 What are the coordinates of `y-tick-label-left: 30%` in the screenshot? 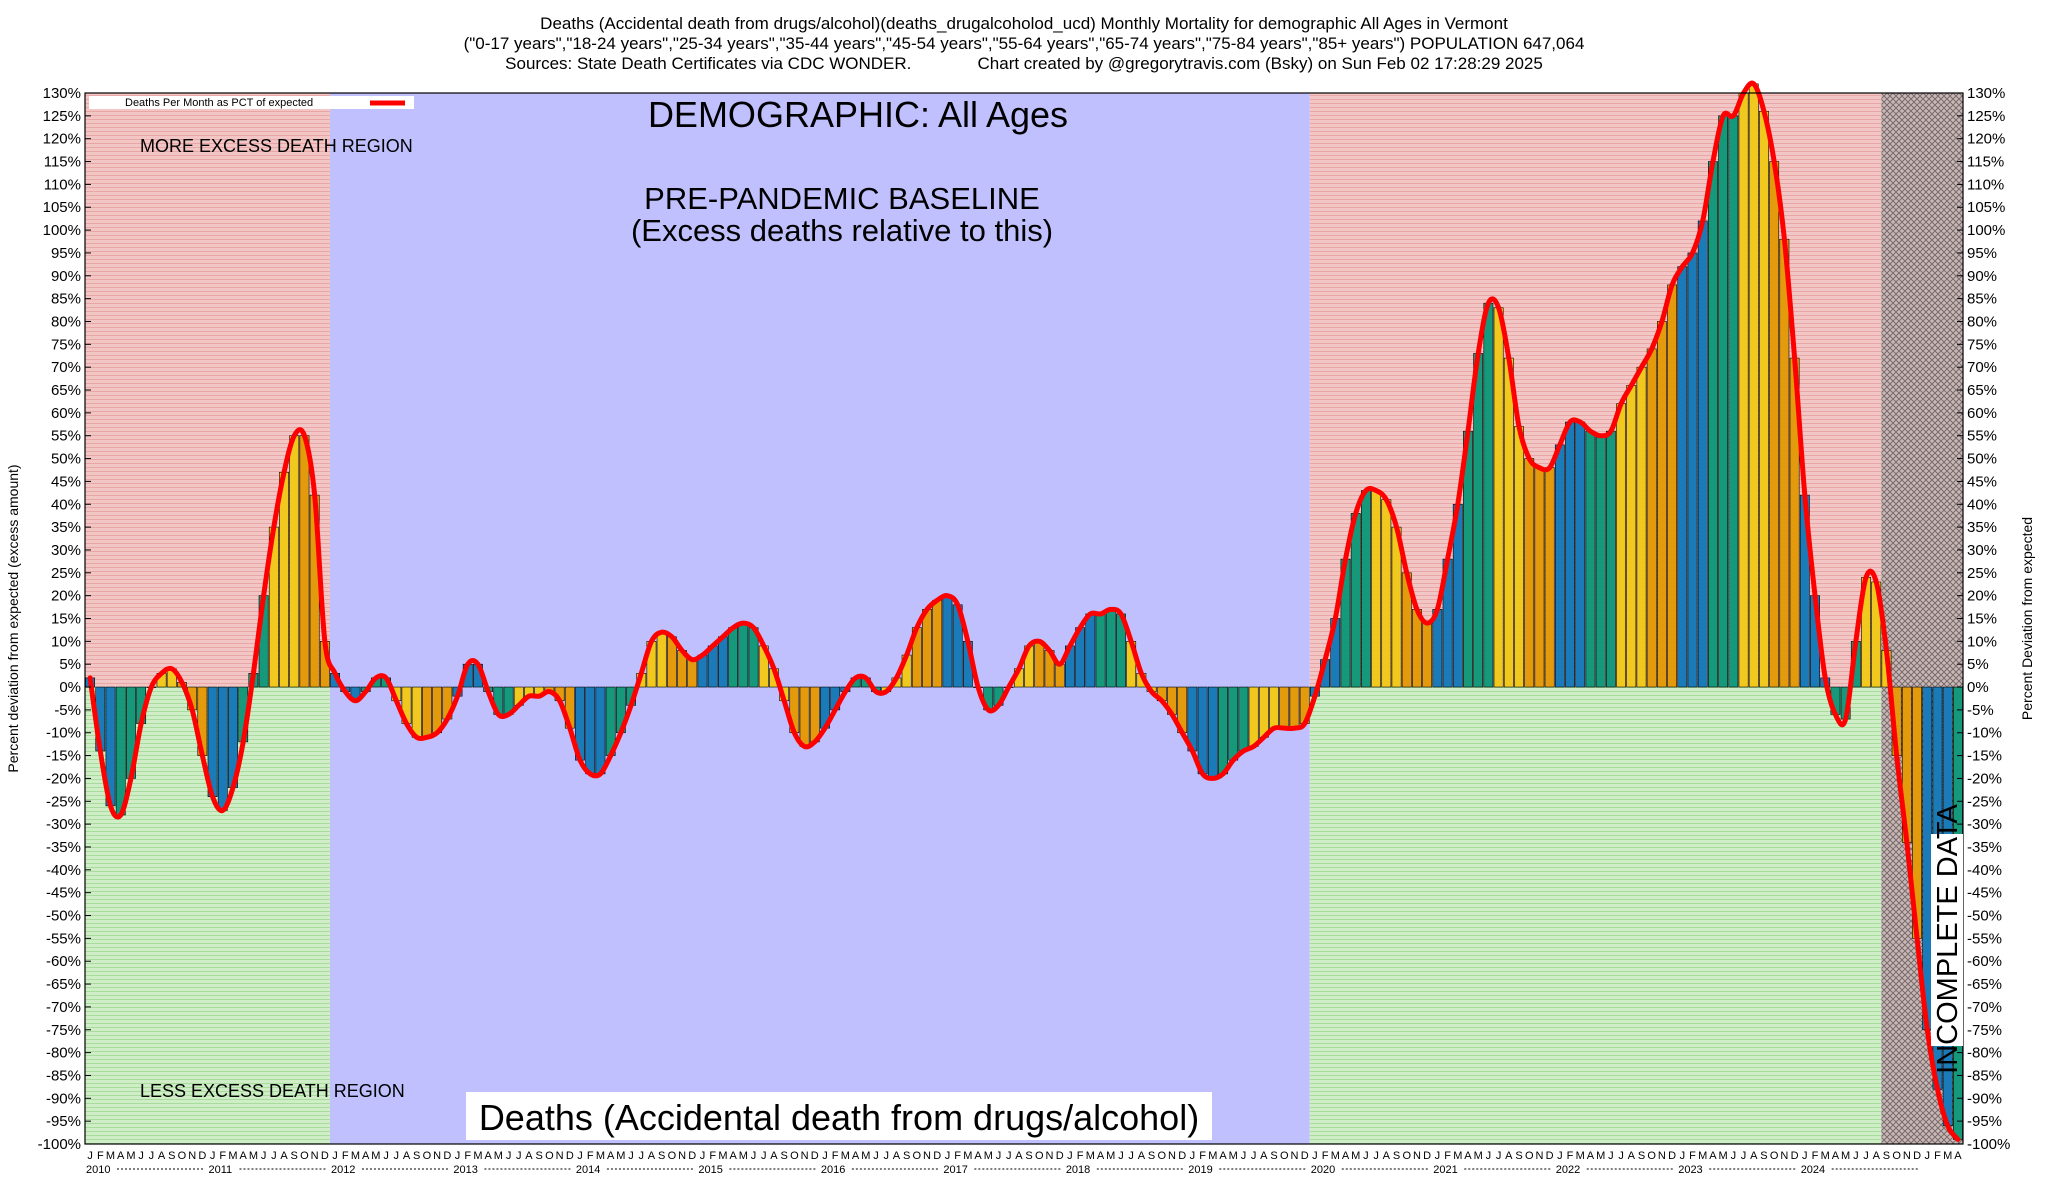 It's located at (66, 550).